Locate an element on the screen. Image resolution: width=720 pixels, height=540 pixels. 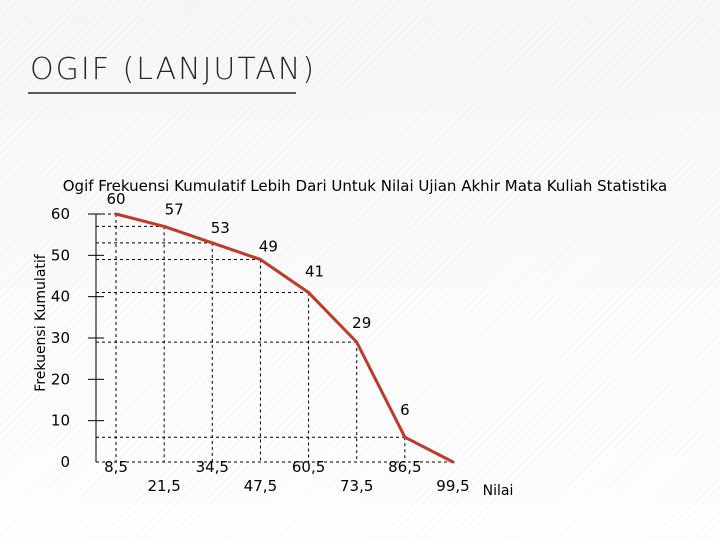
y-tick-label: 30 is located at coordinates (60, 338).